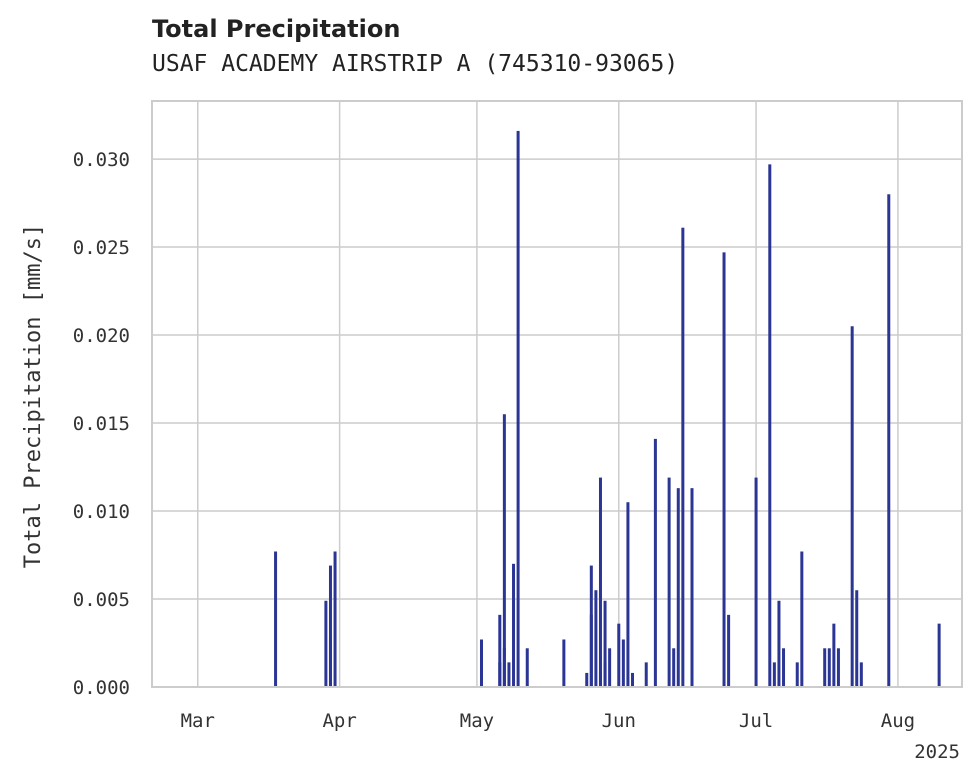  I want to click on chart-title: Total Precipitation, so click(276, 29).